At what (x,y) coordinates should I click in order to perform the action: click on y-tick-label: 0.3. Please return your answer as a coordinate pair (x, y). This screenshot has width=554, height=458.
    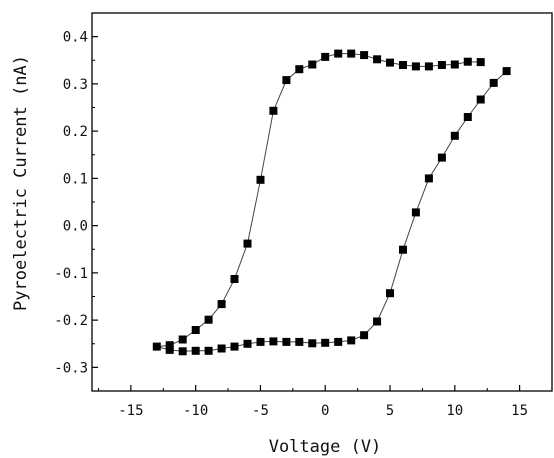
    Looking at the image, I should click on (75, 85).